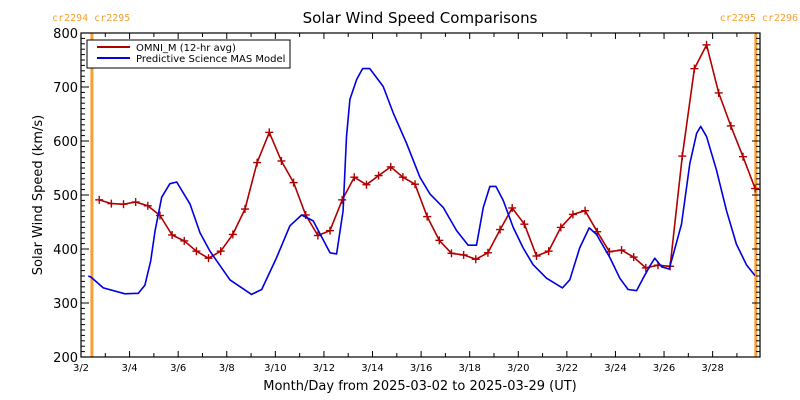  I want to click on x-tick-label: 3/28, so click(712, 368).